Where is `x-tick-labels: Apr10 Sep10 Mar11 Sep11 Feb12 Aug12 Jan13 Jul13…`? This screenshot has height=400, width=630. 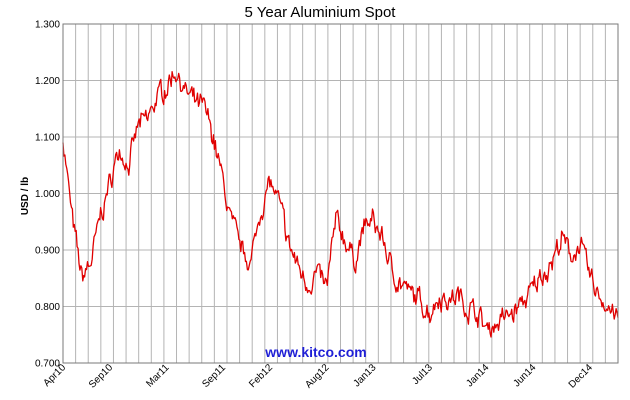 x-tick-labels: Apr10 Sep10 Mar11 Sep11 Feb12 Aug12 Jan13 Jul13… is located at coordinates (318, 376).